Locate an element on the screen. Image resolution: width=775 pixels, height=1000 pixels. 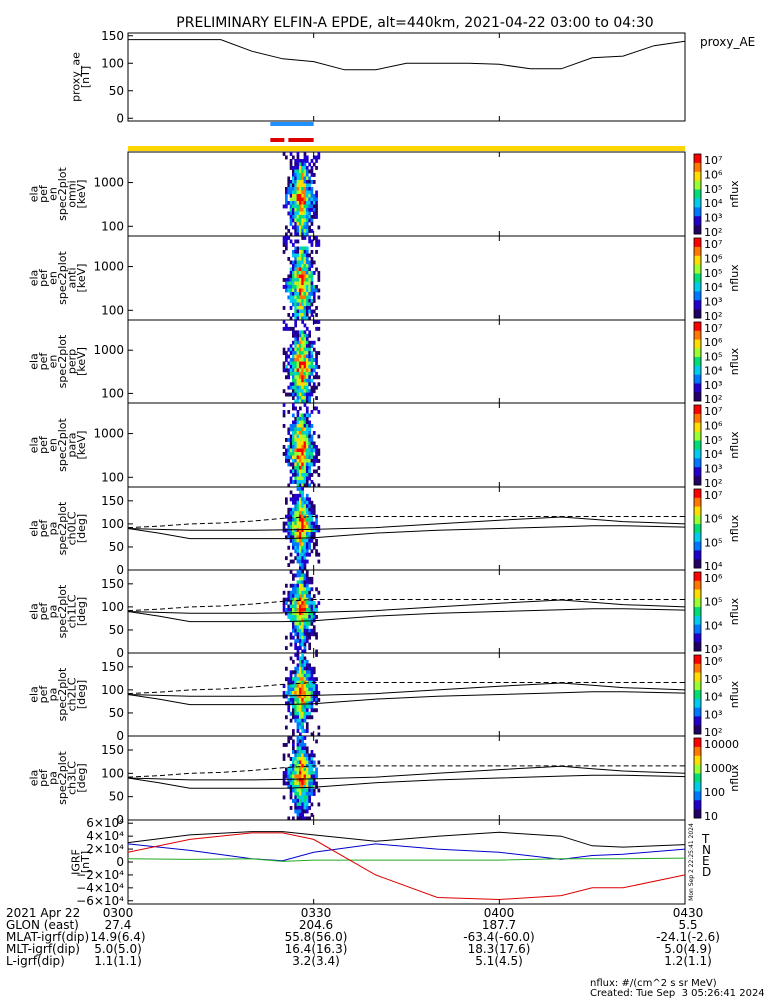
colorbar-tick-label: 10² is located at coordinates (713, 232).